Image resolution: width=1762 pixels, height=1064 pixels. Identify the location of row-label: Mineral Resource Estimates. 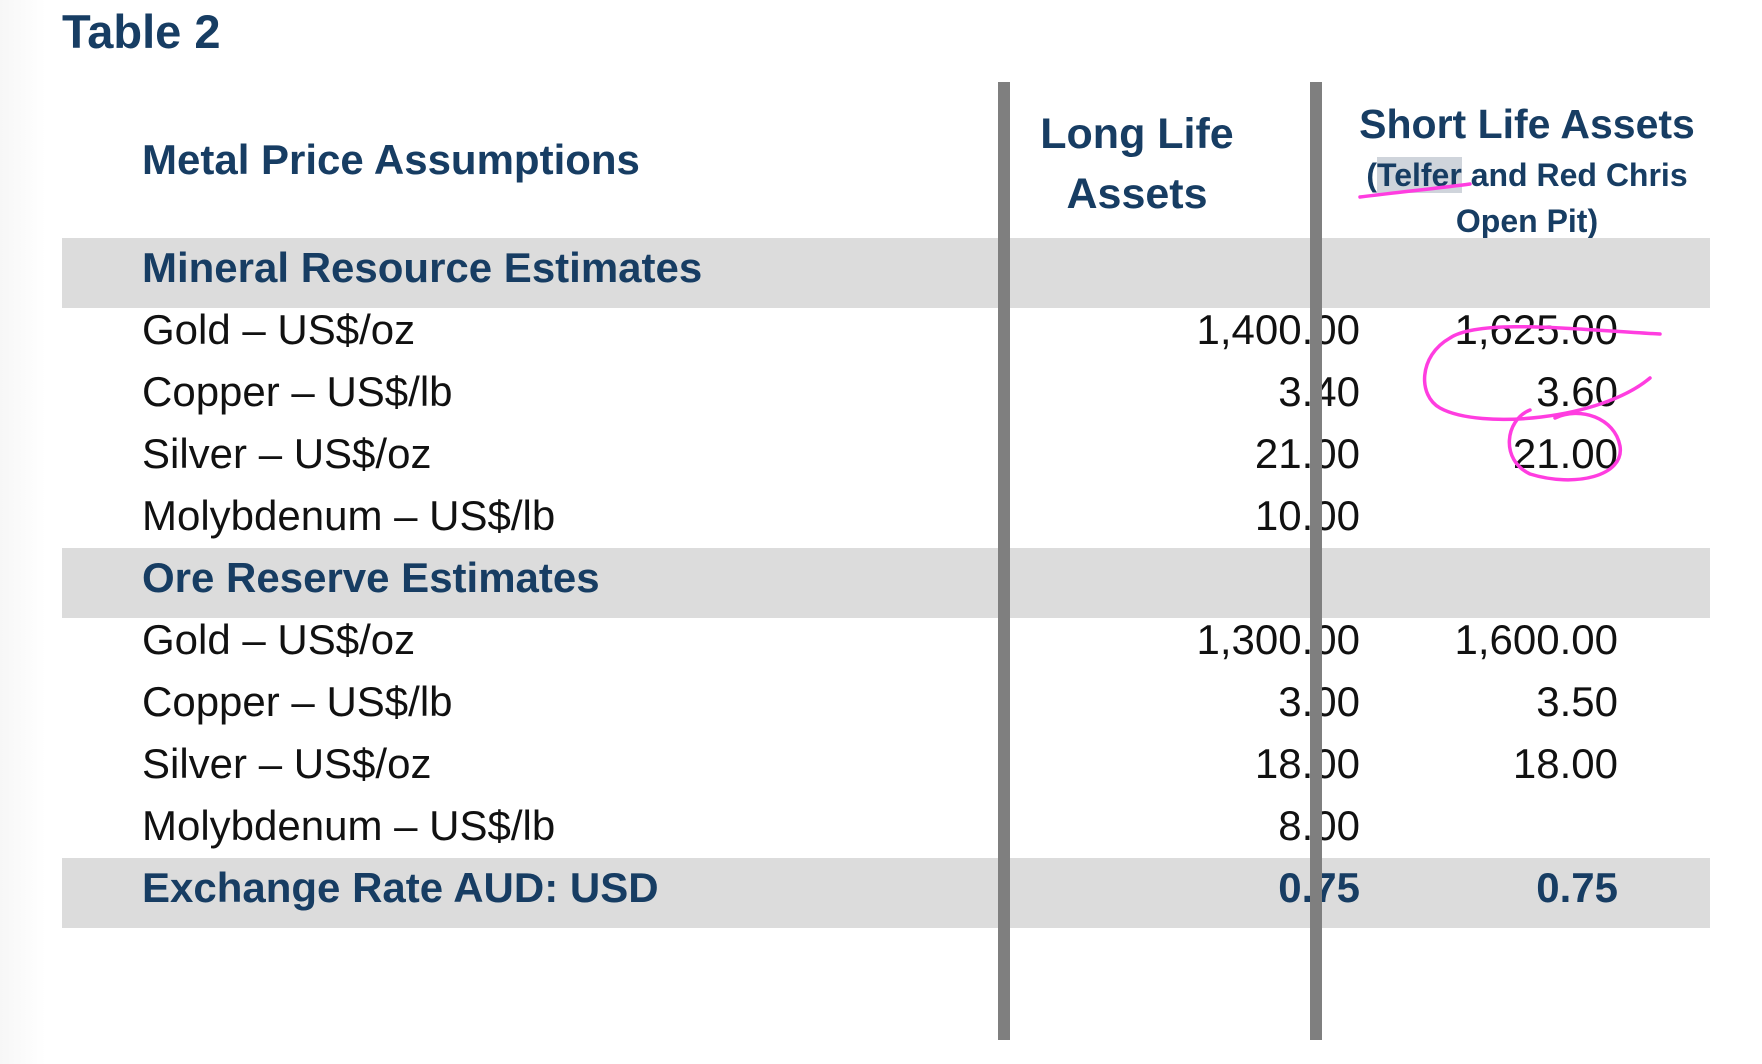
(422, 267).